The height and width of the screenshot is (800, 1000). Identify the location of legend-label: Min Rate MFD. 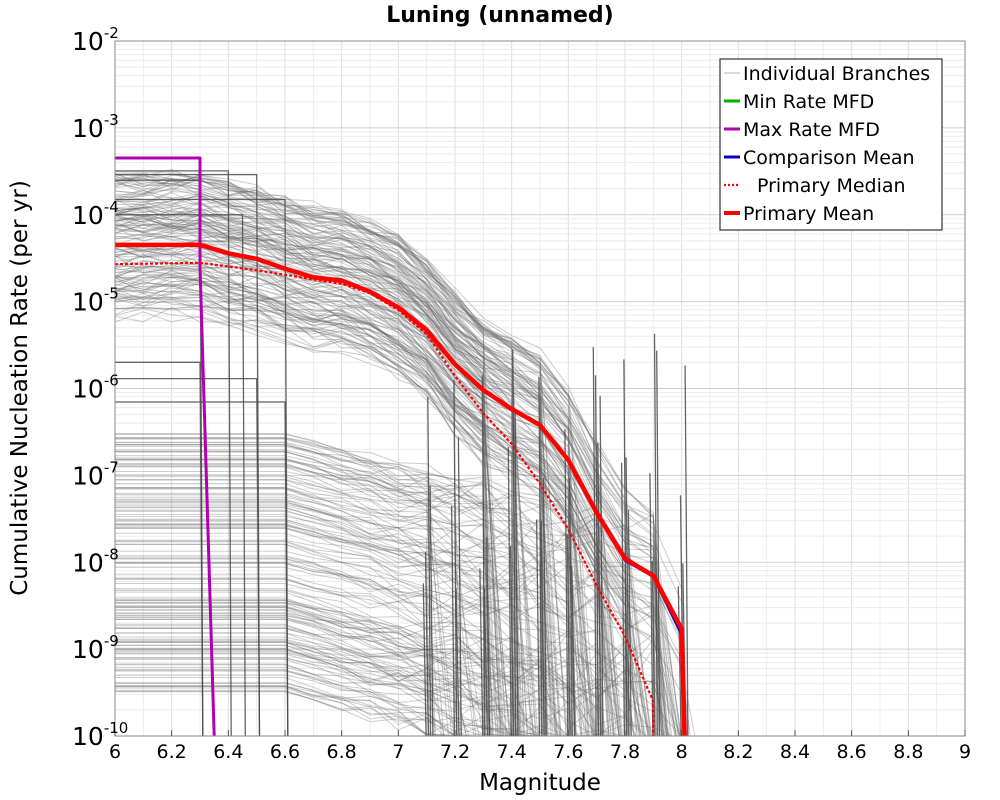
(808, 102).